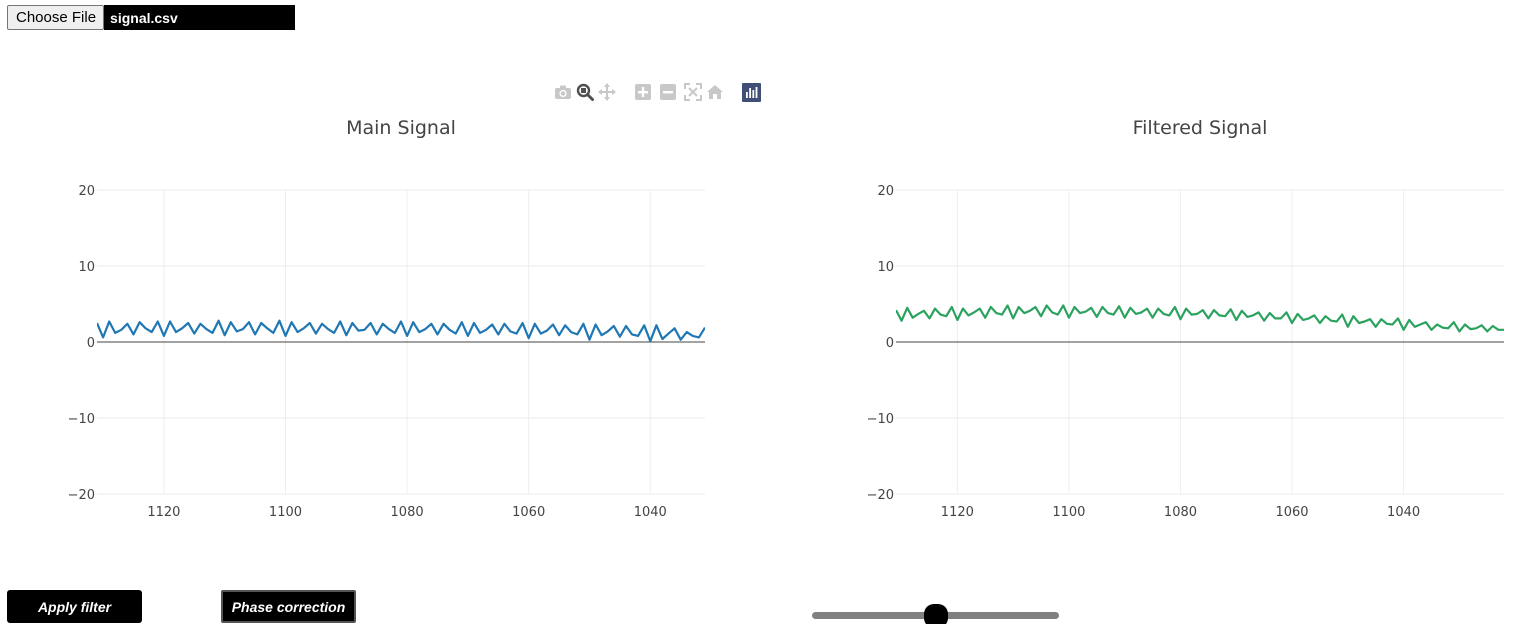 This screenshot has height=624, width=1534. Describe the element at coordinates (751, 92) in the screenshot. I see `plotly-logo-icon` at that location.